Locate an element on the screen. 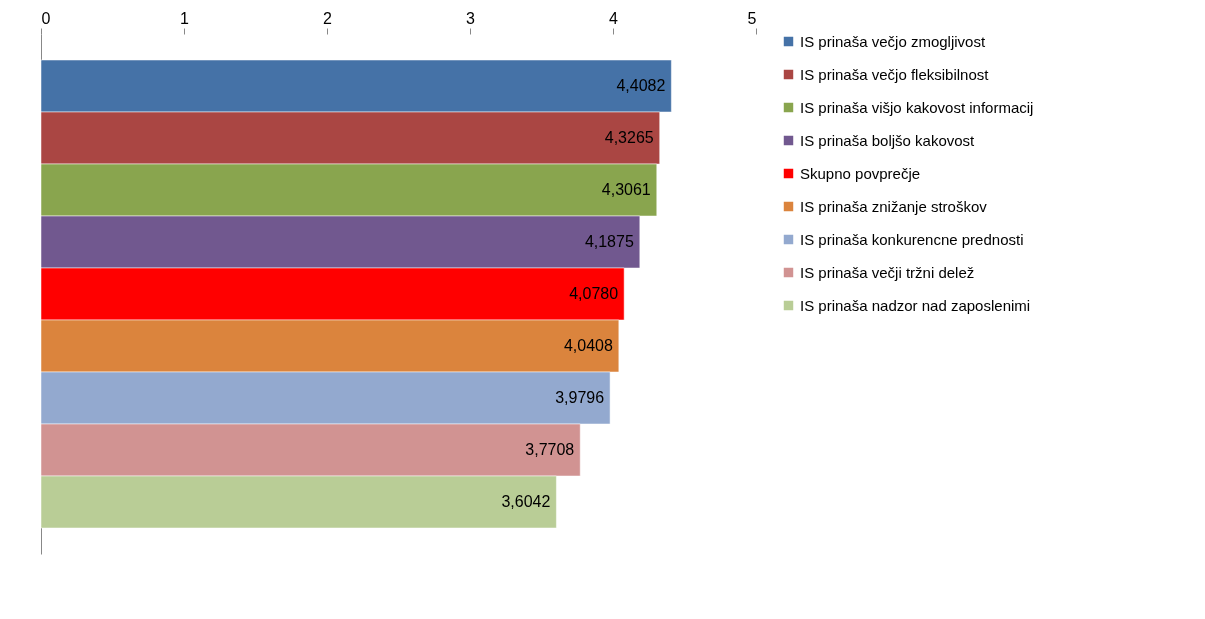  legend-label: IS prinaša večjo fleksibilnost is located at coordinates (895, 74).